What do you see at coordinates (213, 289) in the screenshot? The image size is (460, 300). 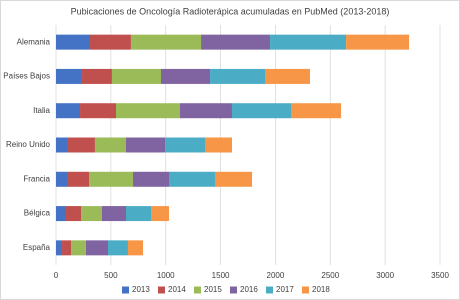 I see `legend-label: 2015` at bounding box center [213, 289].